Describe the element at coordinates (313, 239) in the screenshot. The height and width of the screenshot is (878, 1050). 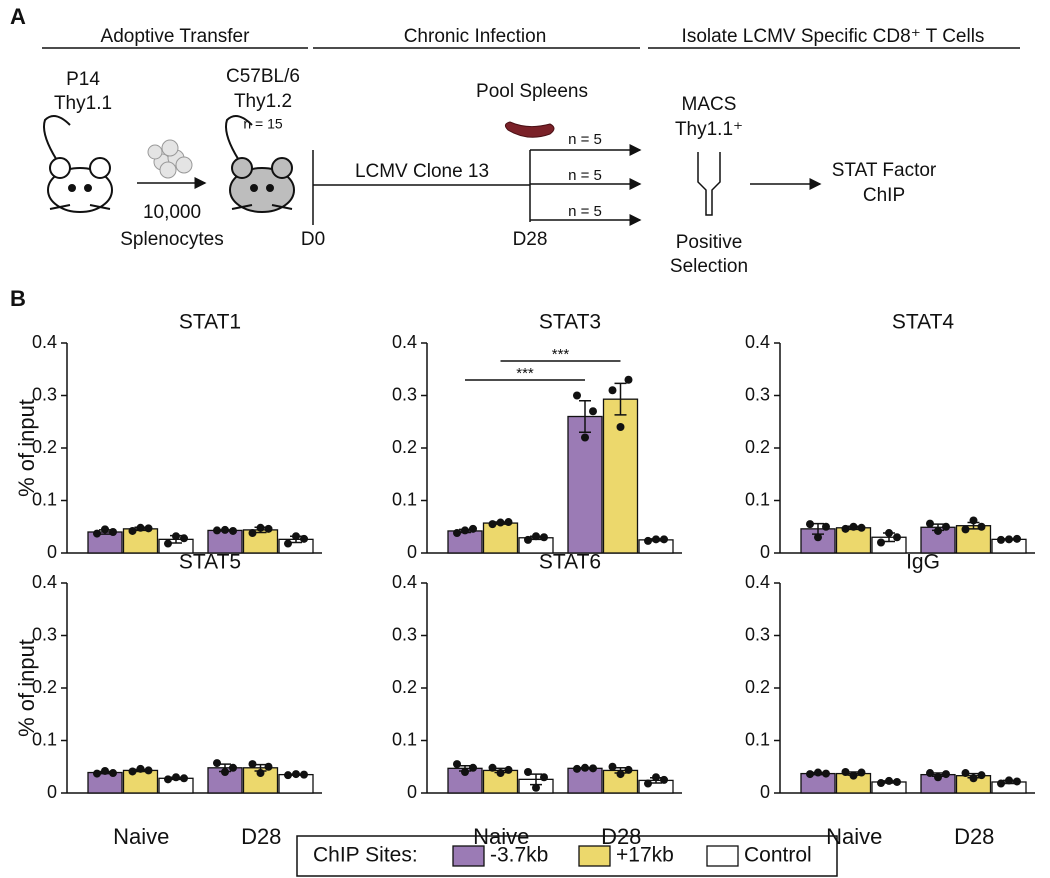
I see `day-label: D0` at that location.